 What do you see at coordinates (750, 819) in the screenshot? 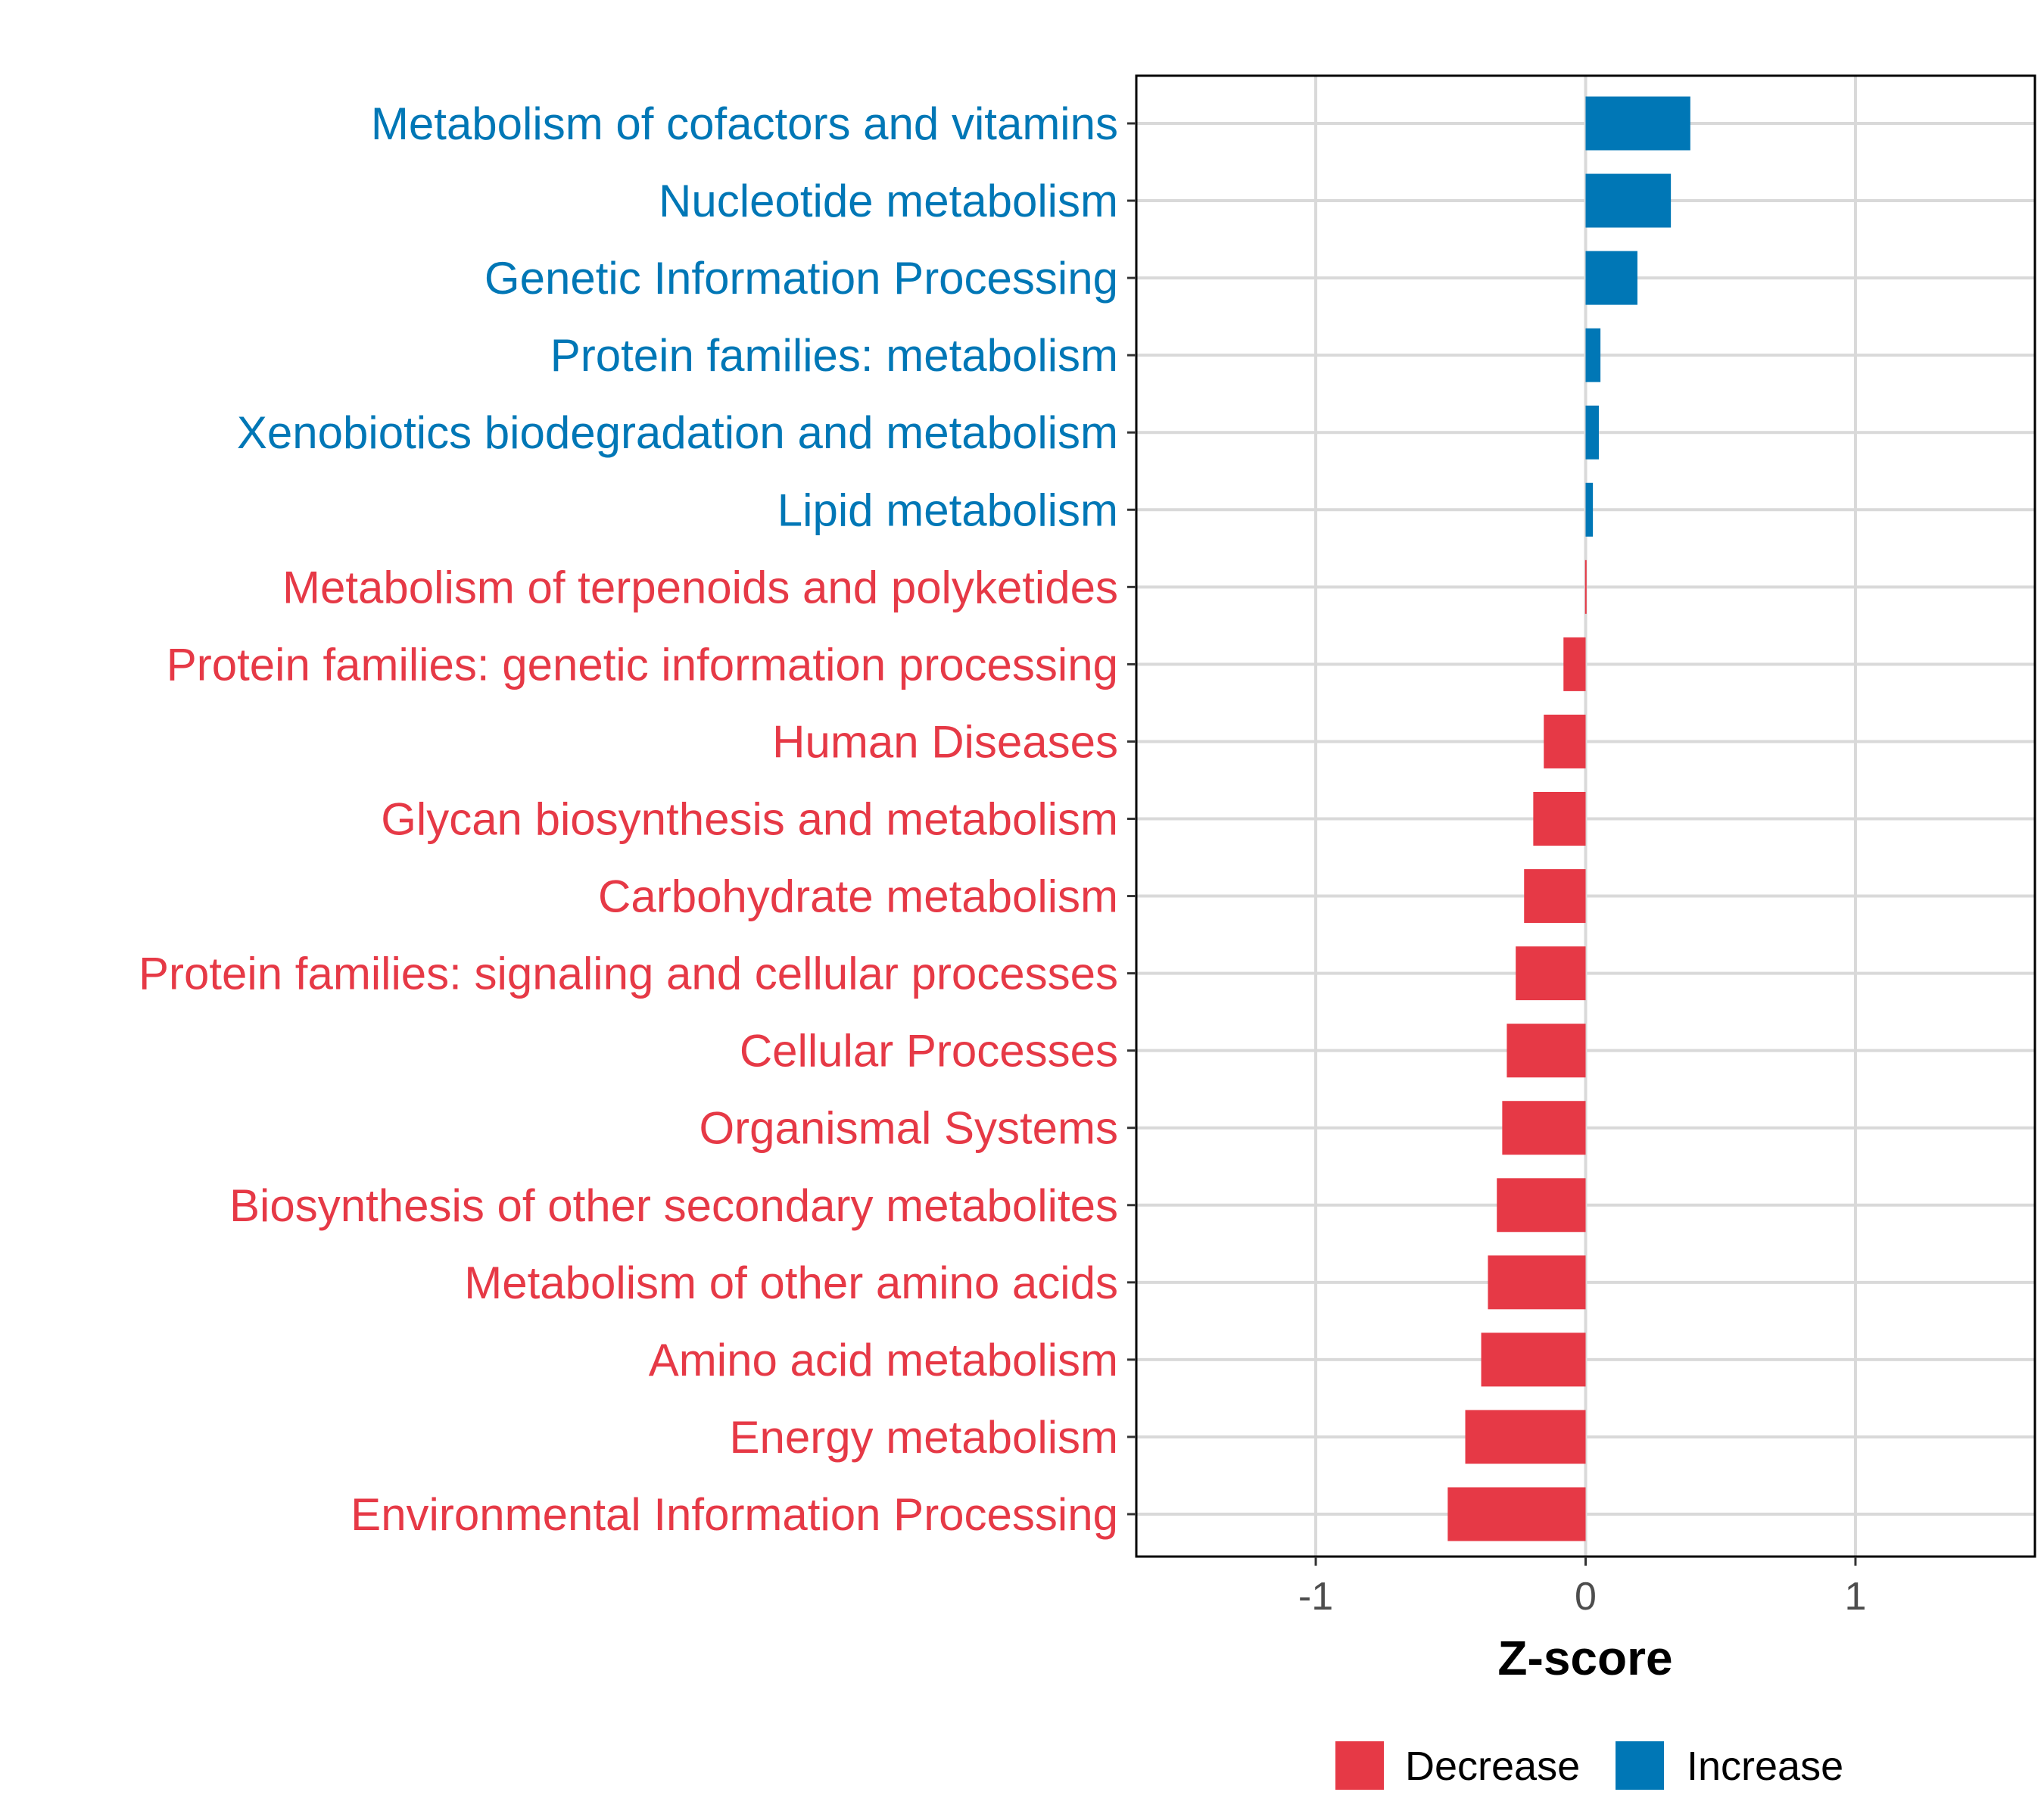
I see `y-tick-label: Glycan biosynthesis and metabolism` at bounding box center [750, 819].